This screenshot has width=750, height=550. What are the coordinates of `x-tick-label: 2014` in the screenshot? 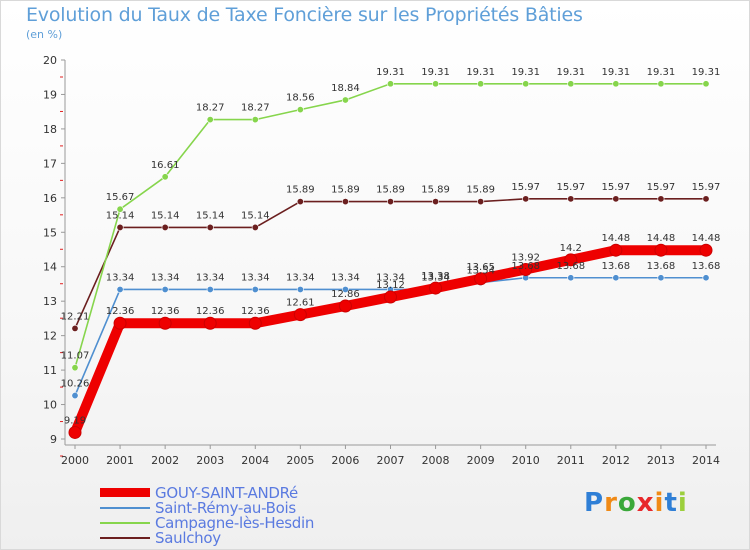 It's located at (706, 460).